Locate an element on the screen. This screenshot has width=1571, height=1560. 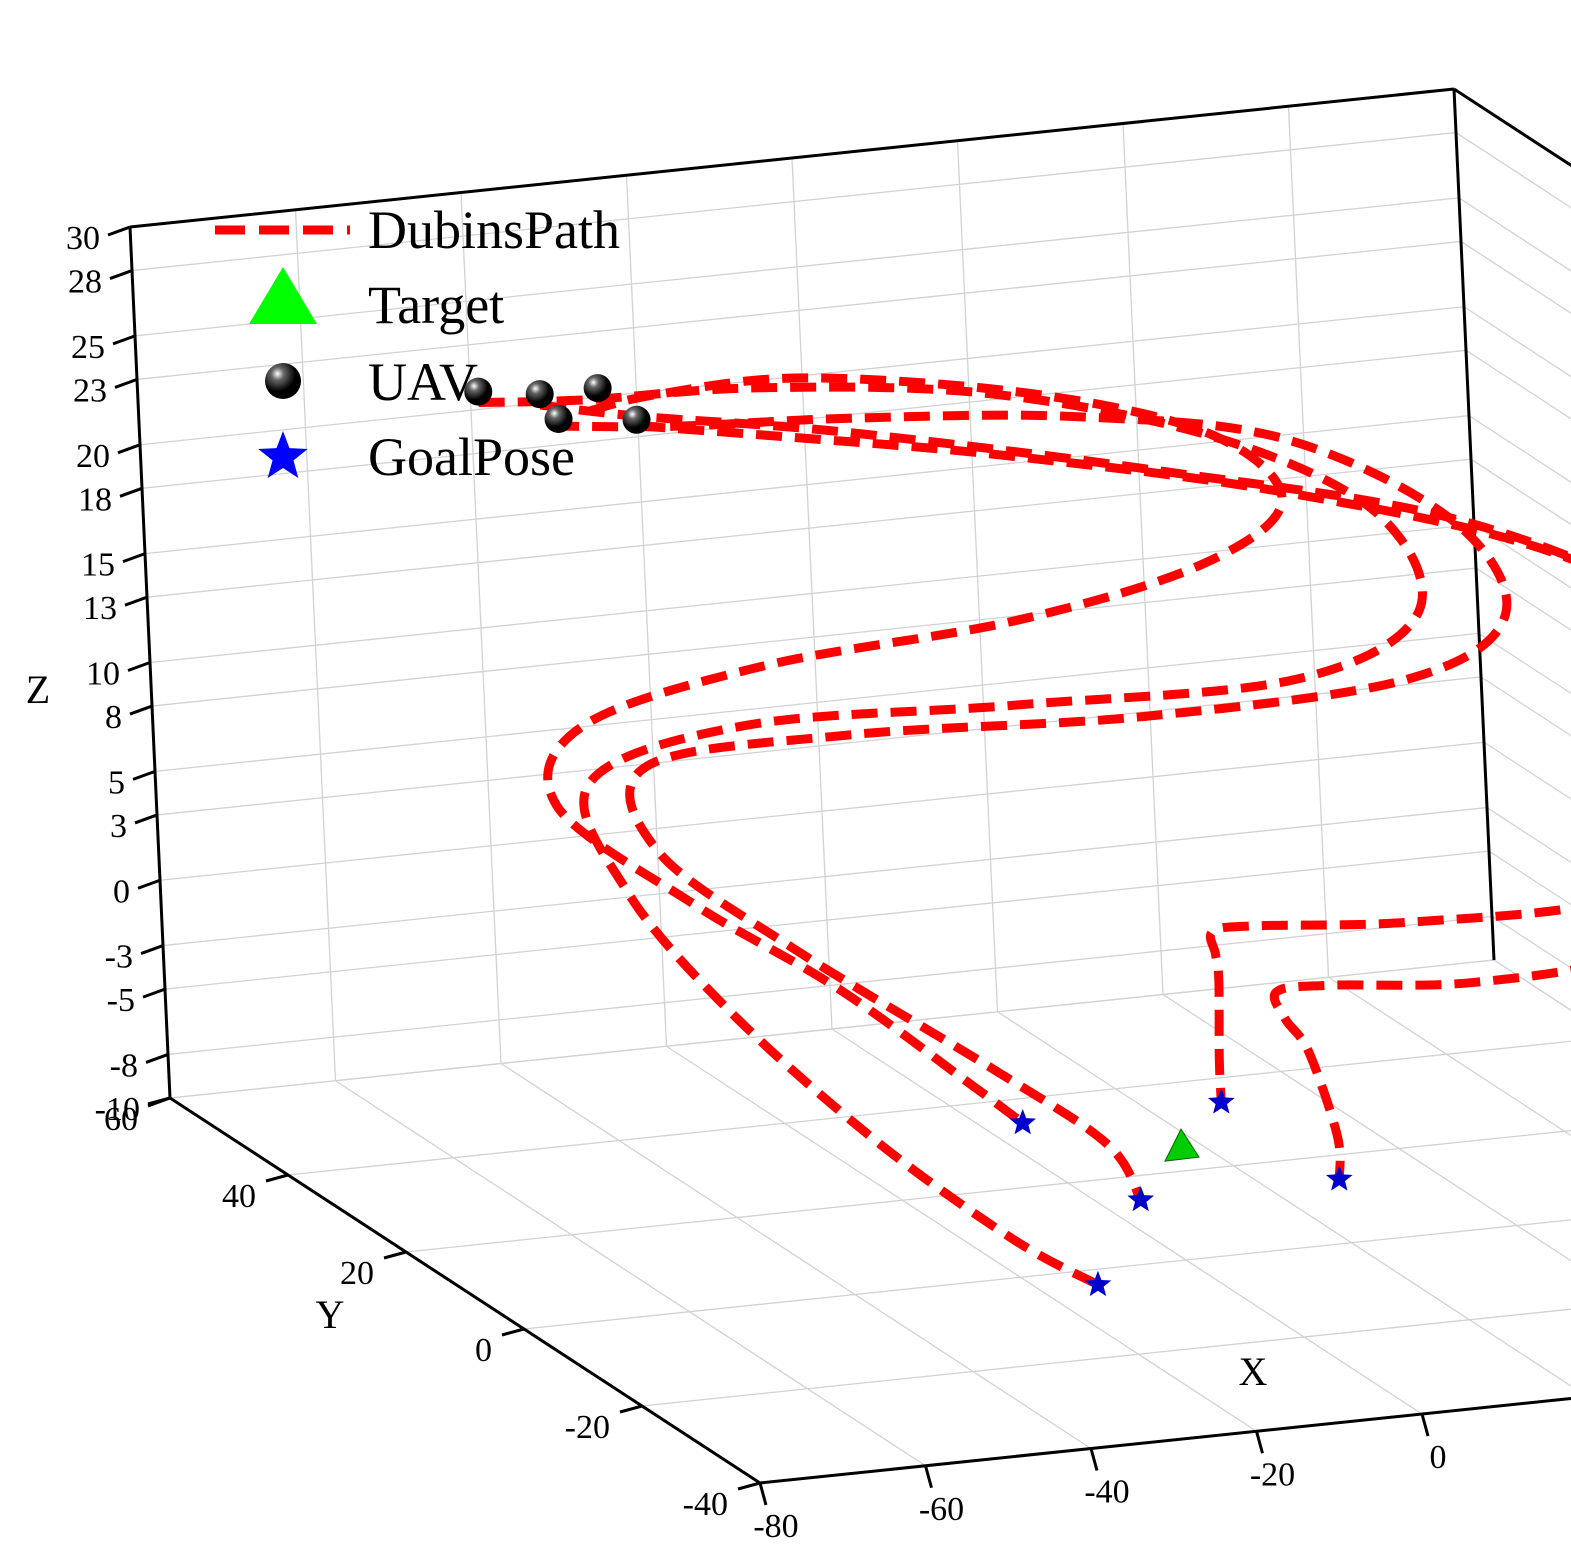
y-tick-label: 60 is located at coordinates (121, 1119).